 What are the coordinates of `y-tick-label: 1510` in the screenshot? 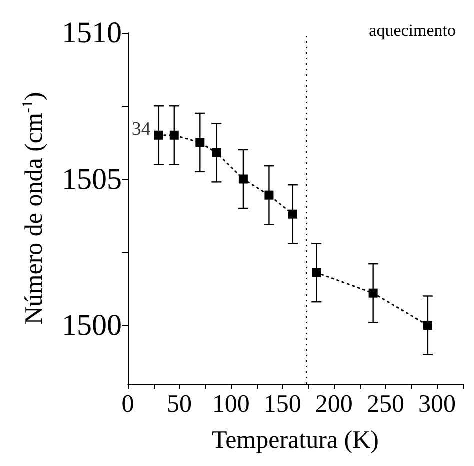 It's located at (92, 33).